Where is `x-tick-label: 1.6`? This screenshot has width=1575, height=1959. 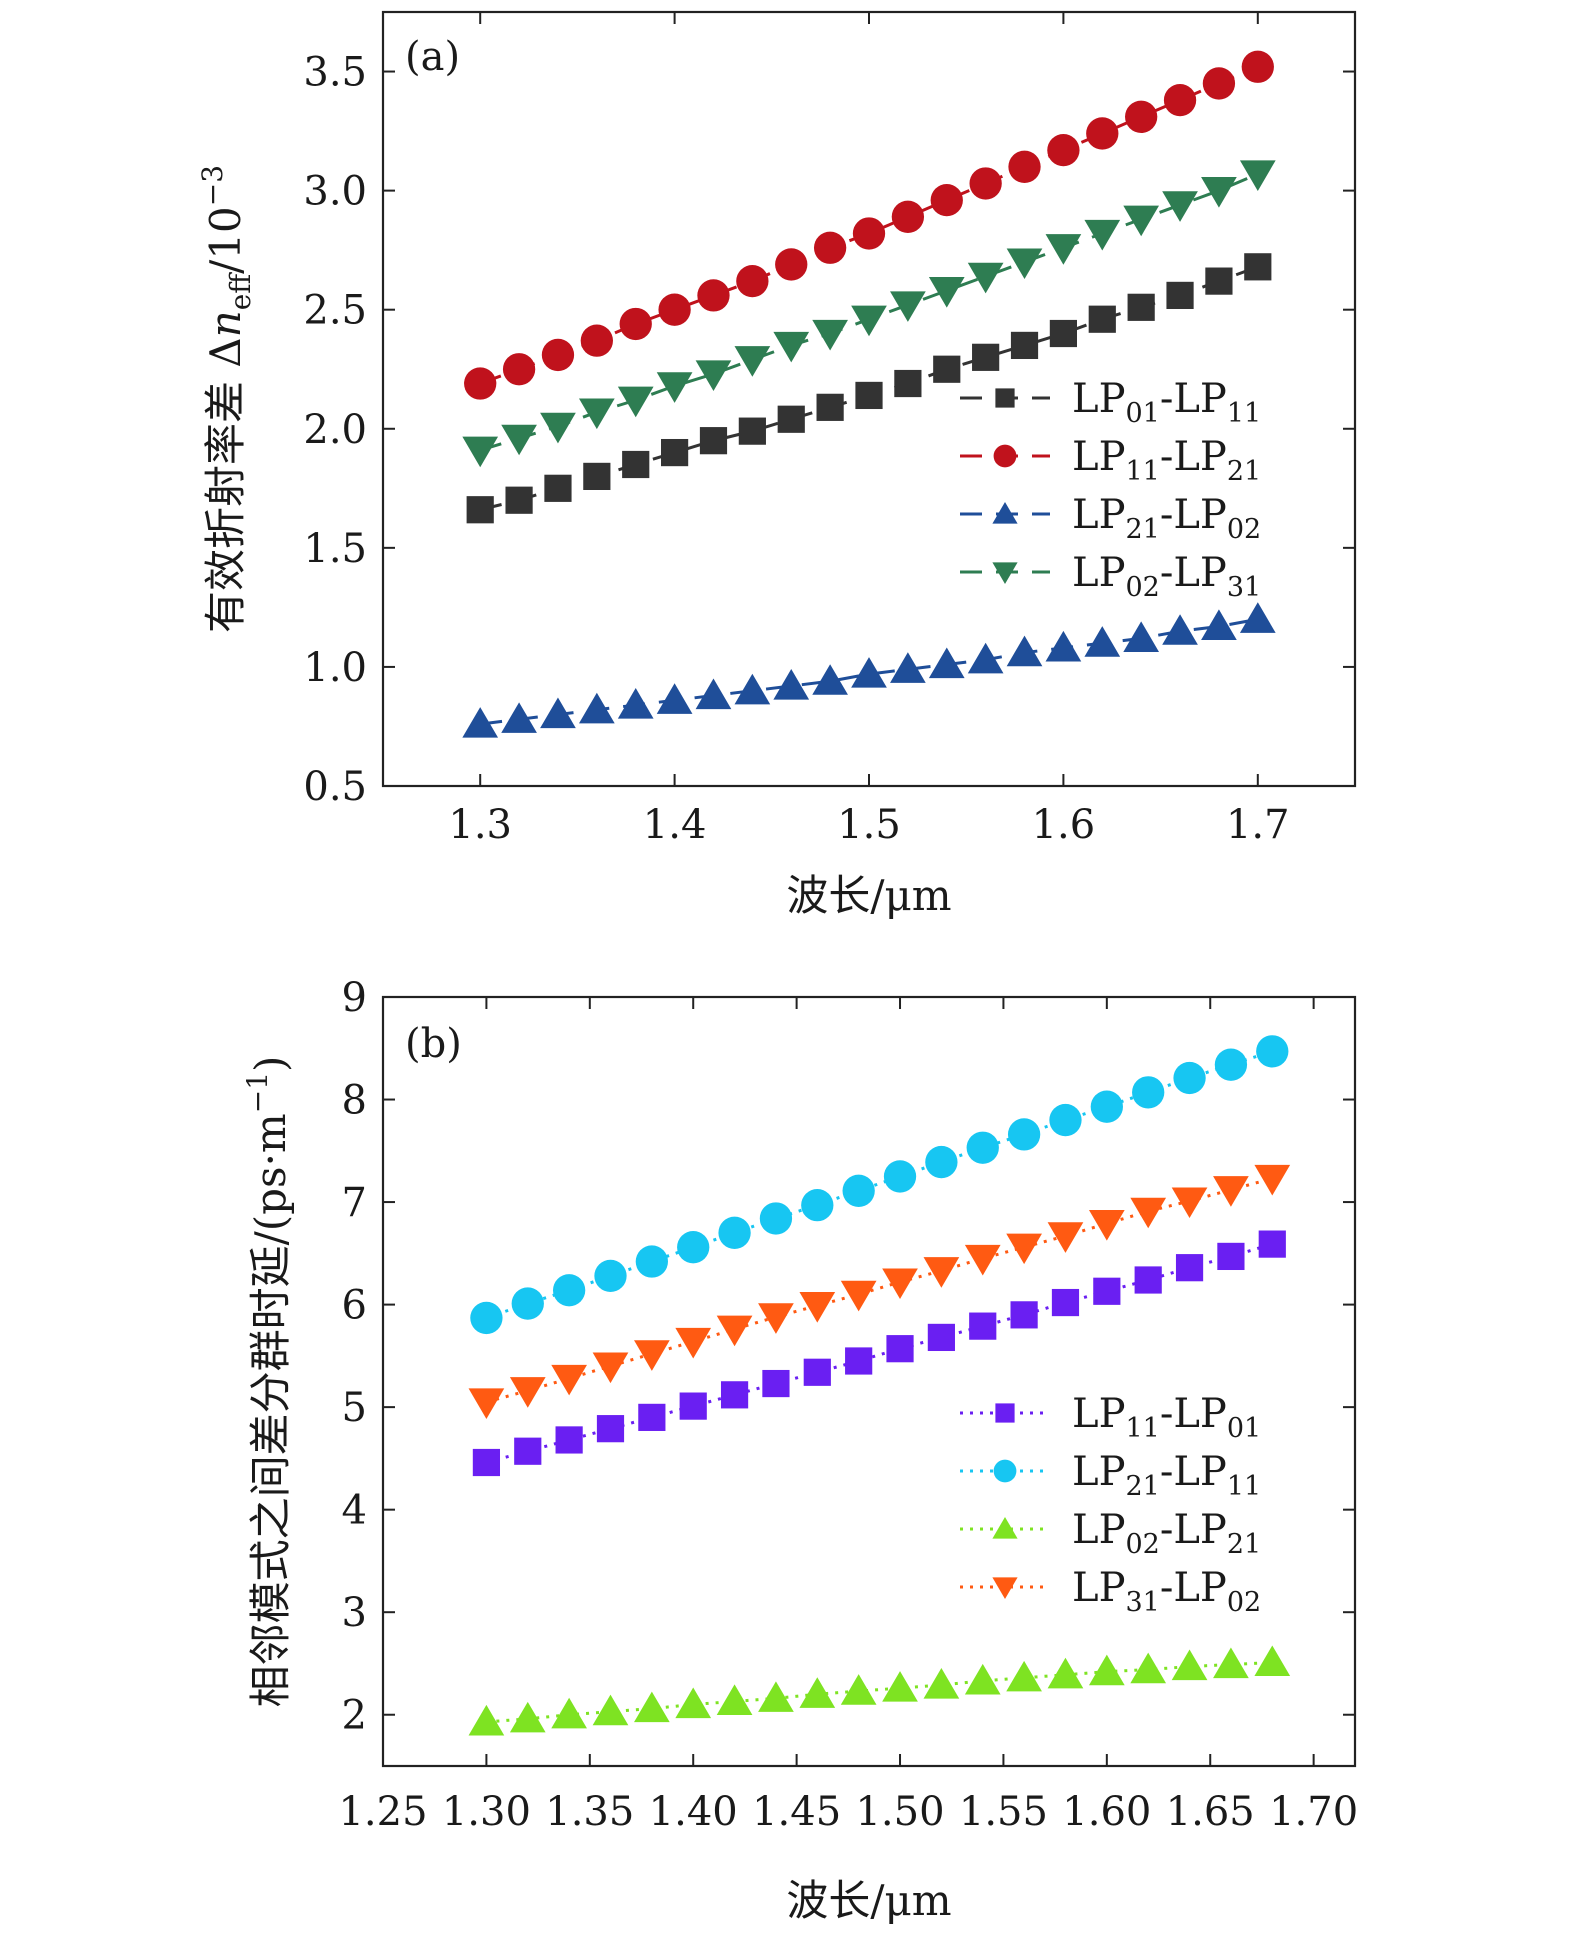 x-tick-label: 1.6 is located at coordinates (1064, 825).